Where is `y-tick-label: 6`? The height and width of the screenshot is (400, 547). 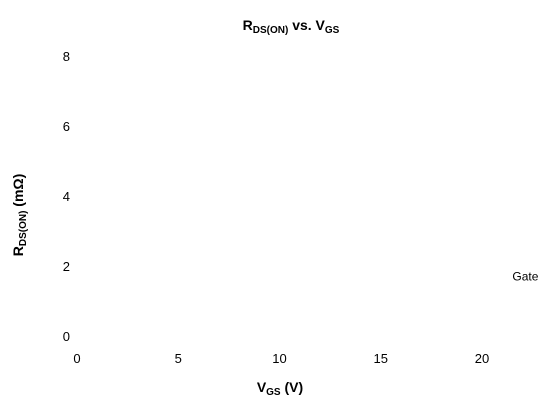
y-tick-label: 6 is located at coordinates (66, 126).